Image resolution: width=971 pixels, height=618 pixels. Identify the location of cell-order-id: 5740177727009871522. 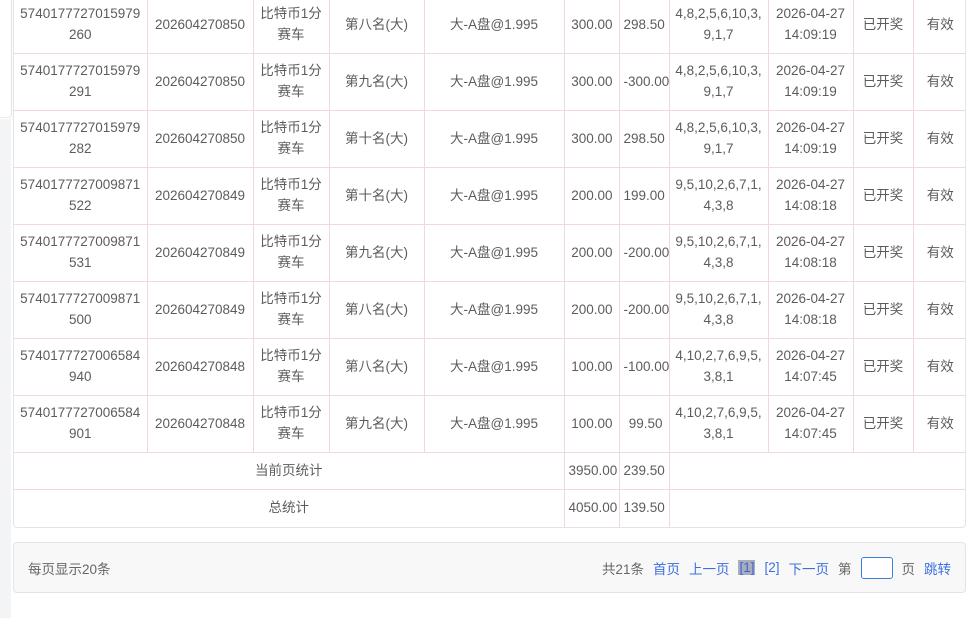
(81, 196).